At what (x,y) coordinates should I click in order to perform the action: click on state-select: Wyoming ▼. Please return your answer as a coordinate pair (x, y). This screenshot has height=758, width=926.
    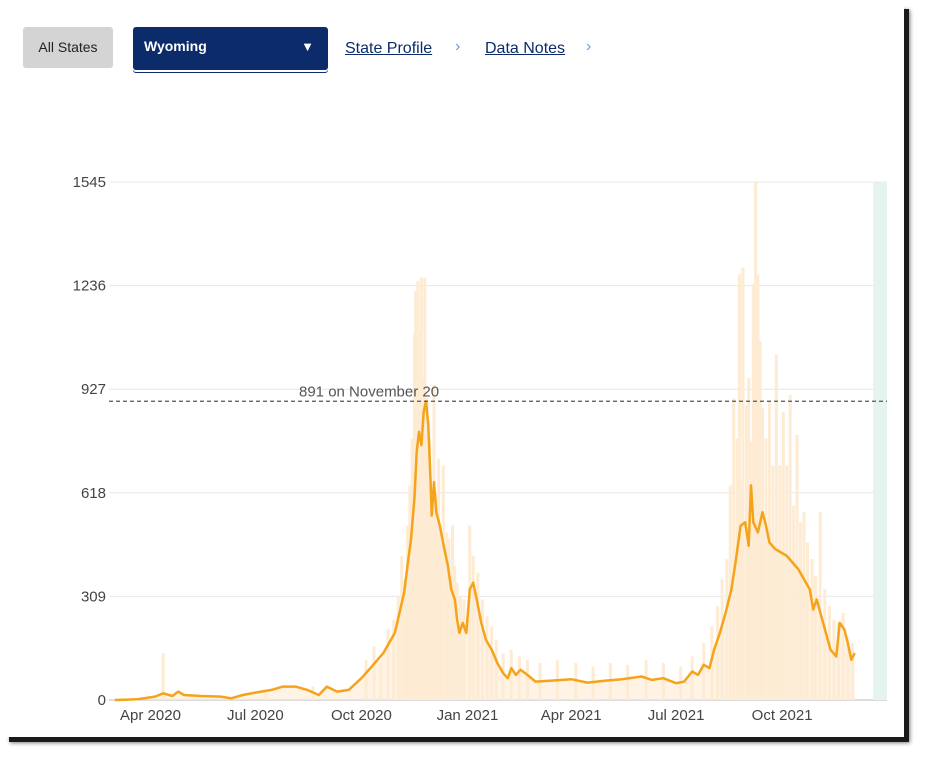
    Looking at the image, I should click on (230, 48).